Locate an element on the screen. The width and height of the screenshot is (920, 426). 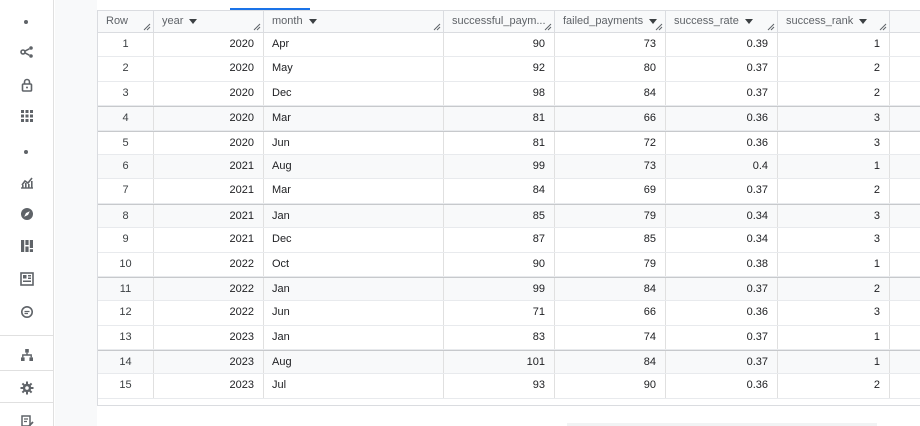
column-header-success-rank: success_rank is located at coordinates (834, 22).